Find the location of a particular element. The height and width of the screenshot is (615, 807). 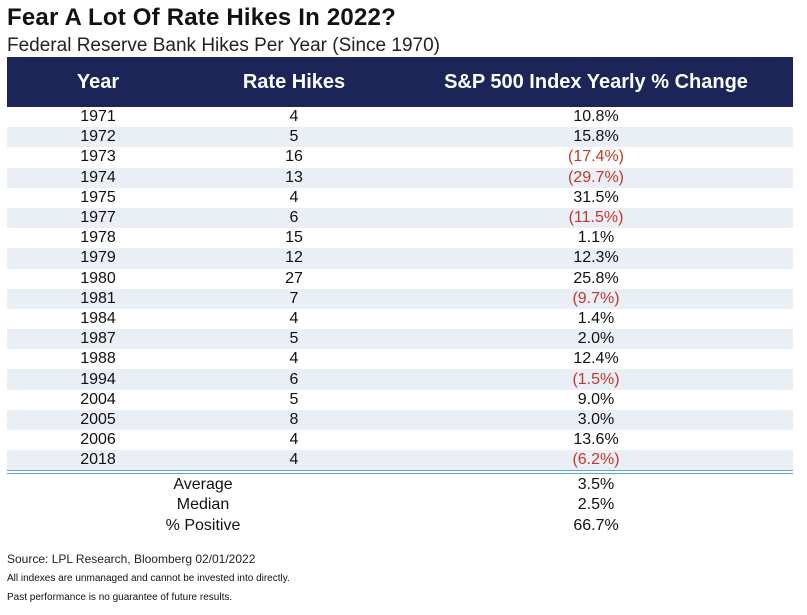

sp500-change-cell: 31.5% is located at coordinates (596, 197).